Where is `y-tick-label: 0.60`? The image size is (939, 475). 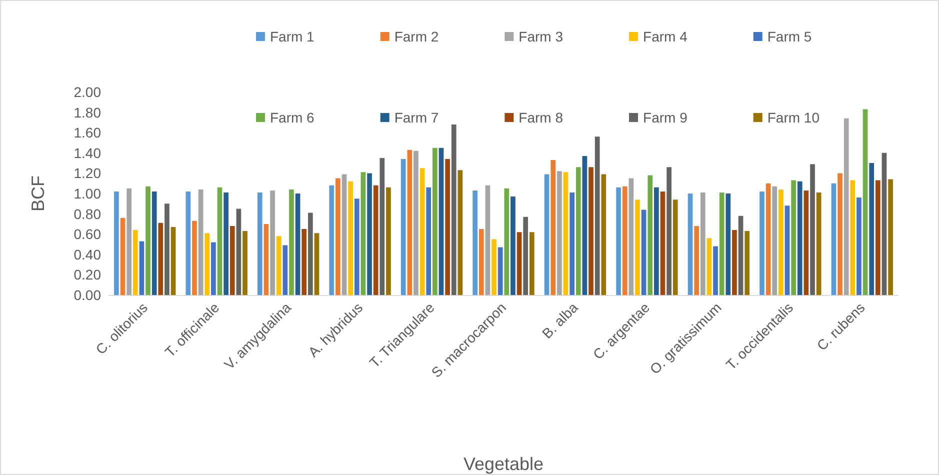 y-tick-label: 0.60 is located at coordinates (88, 234).